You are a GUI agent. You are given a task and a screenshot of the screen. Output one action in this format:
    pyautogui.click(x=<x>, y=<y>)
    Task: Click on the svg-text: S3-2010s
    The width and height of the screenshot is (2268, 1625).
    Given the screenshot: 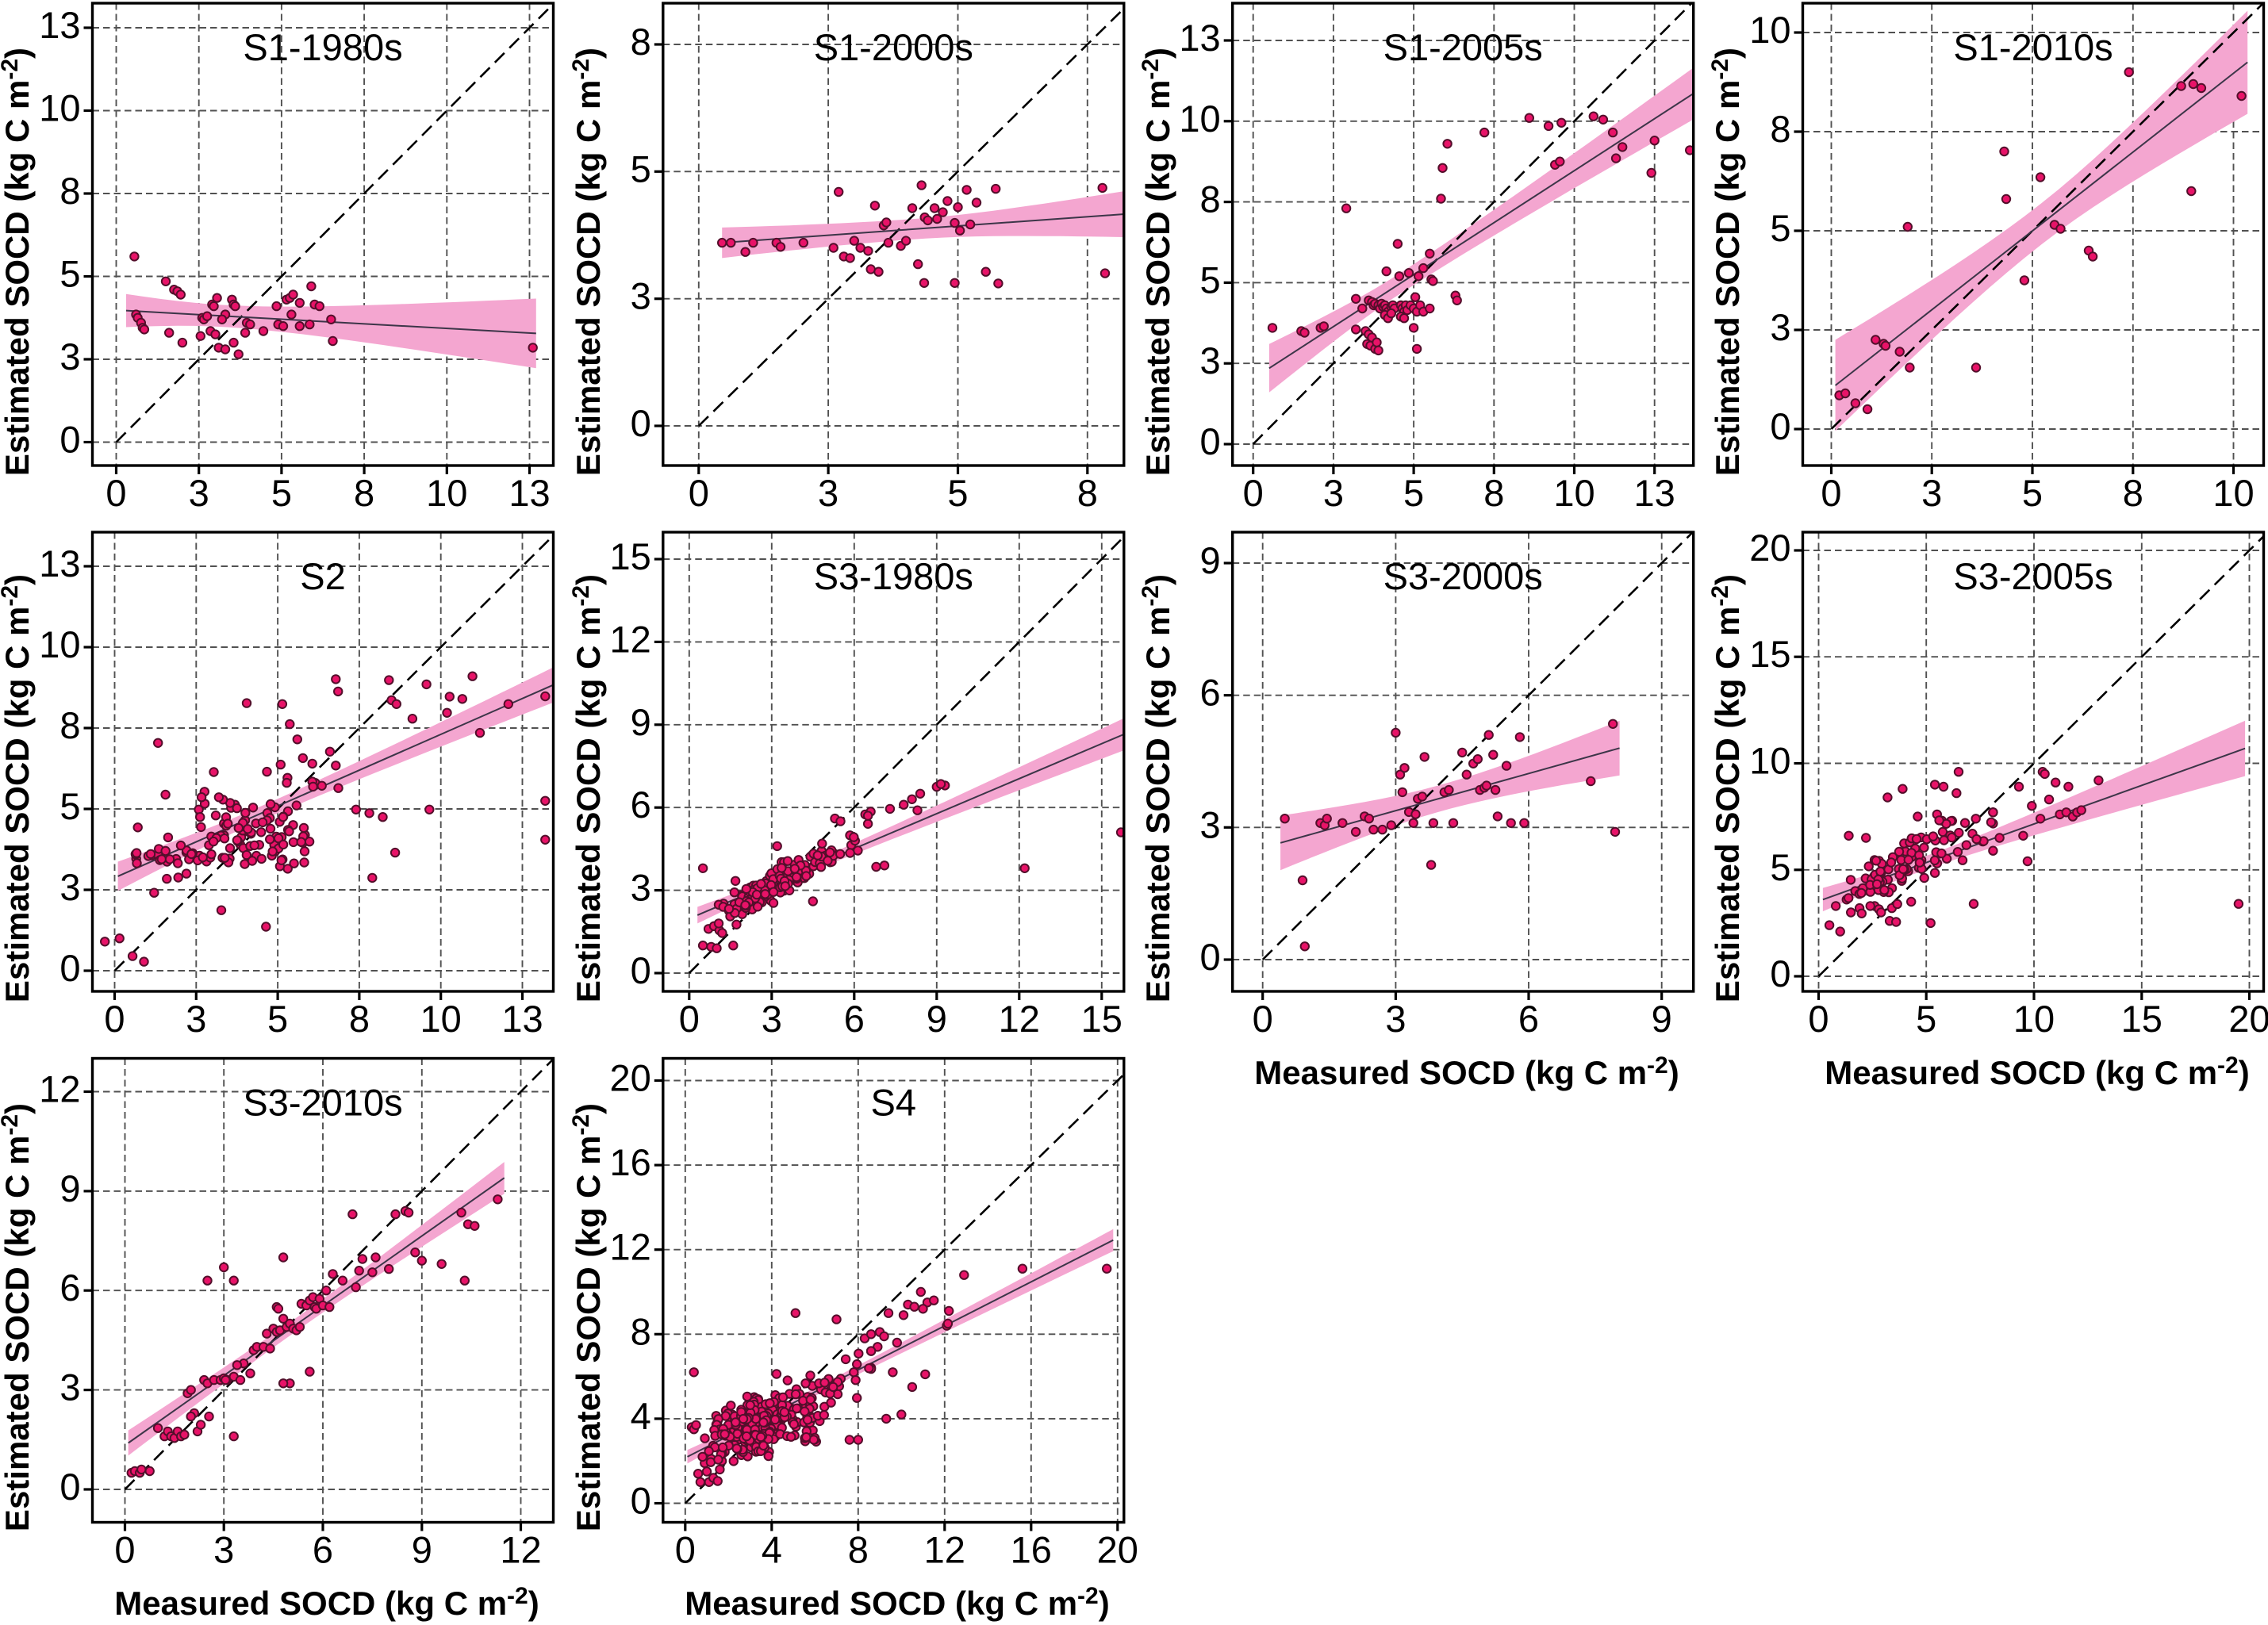 What is the action you would take?
    pyautogui.click(x=323, y=1103)
    